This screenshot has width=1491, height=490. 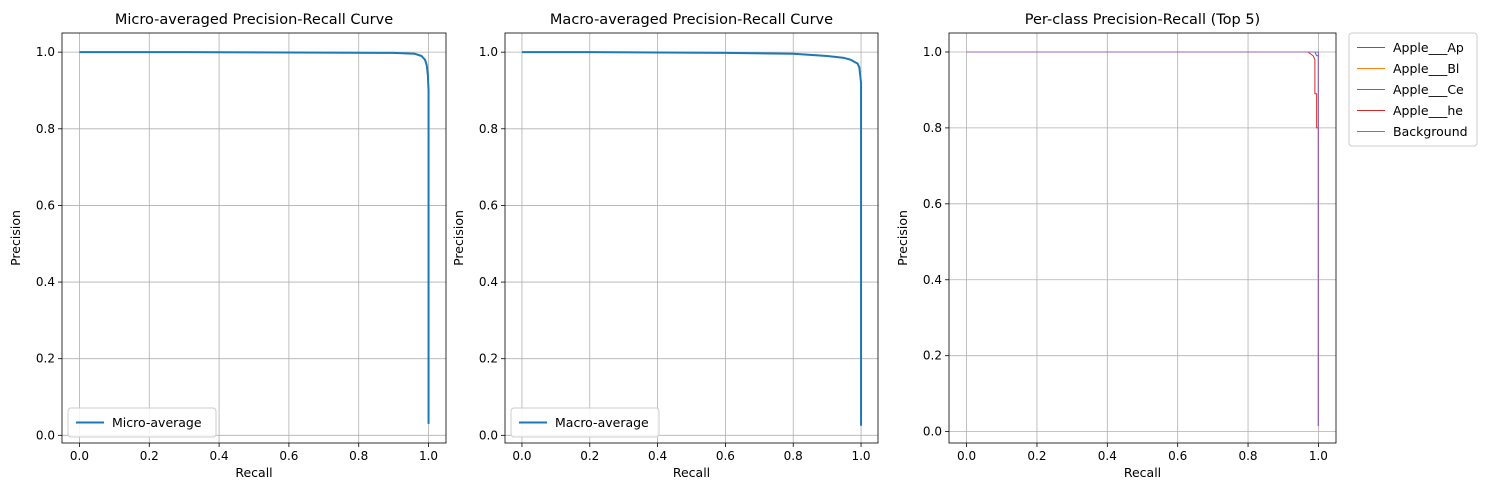 What do you see at coordinates (1142, 20) in the screenshot?
I see `chart-title: Per-class Precision-Recall (Top 5)` at bounding box center [1142, 20].